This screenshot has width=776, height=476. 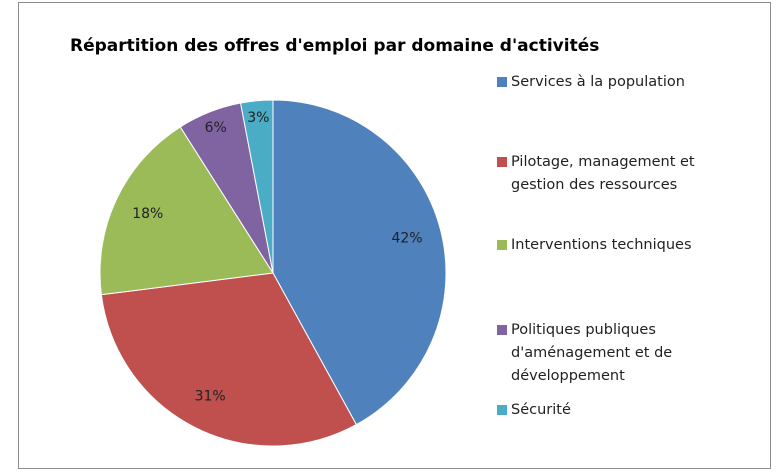 What do you see at coordinates (612, 410) in the screenshot?
I see `legend-entry: Sécurité` at bounding box center [612, 410].